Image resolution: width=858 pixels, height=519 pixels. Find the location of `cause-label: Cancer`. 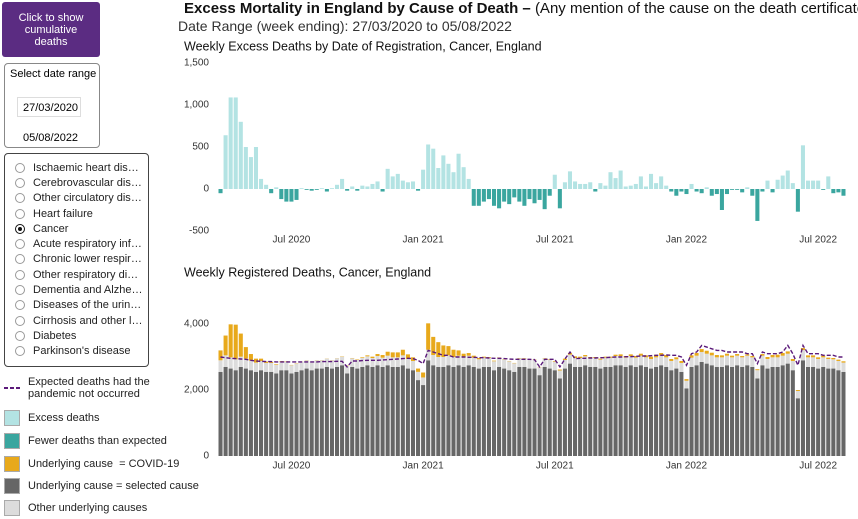

cause-label: Cancer is located at coordinates (51, 228).